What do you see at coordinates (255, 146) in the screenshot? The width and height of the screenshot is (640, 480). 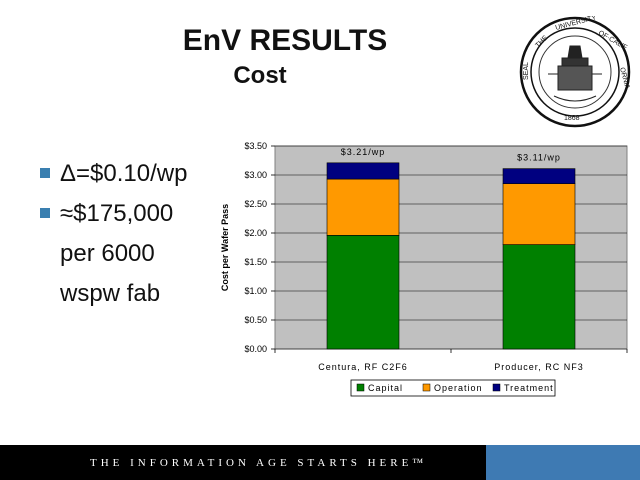 I see `y-tick-label: $3.50` at bounding box center [255, 146].